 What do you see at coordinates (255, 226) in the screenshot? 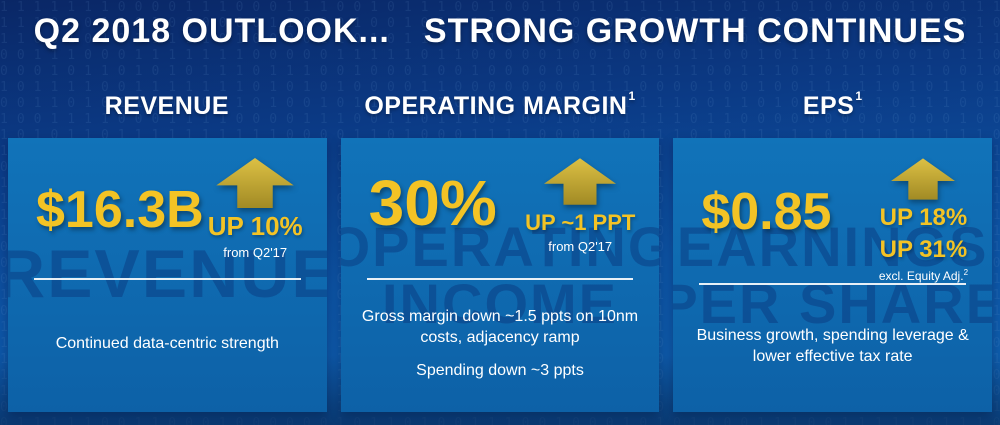
I see `revenue-up-label: UP 10%` at bounding box center [255, 226].